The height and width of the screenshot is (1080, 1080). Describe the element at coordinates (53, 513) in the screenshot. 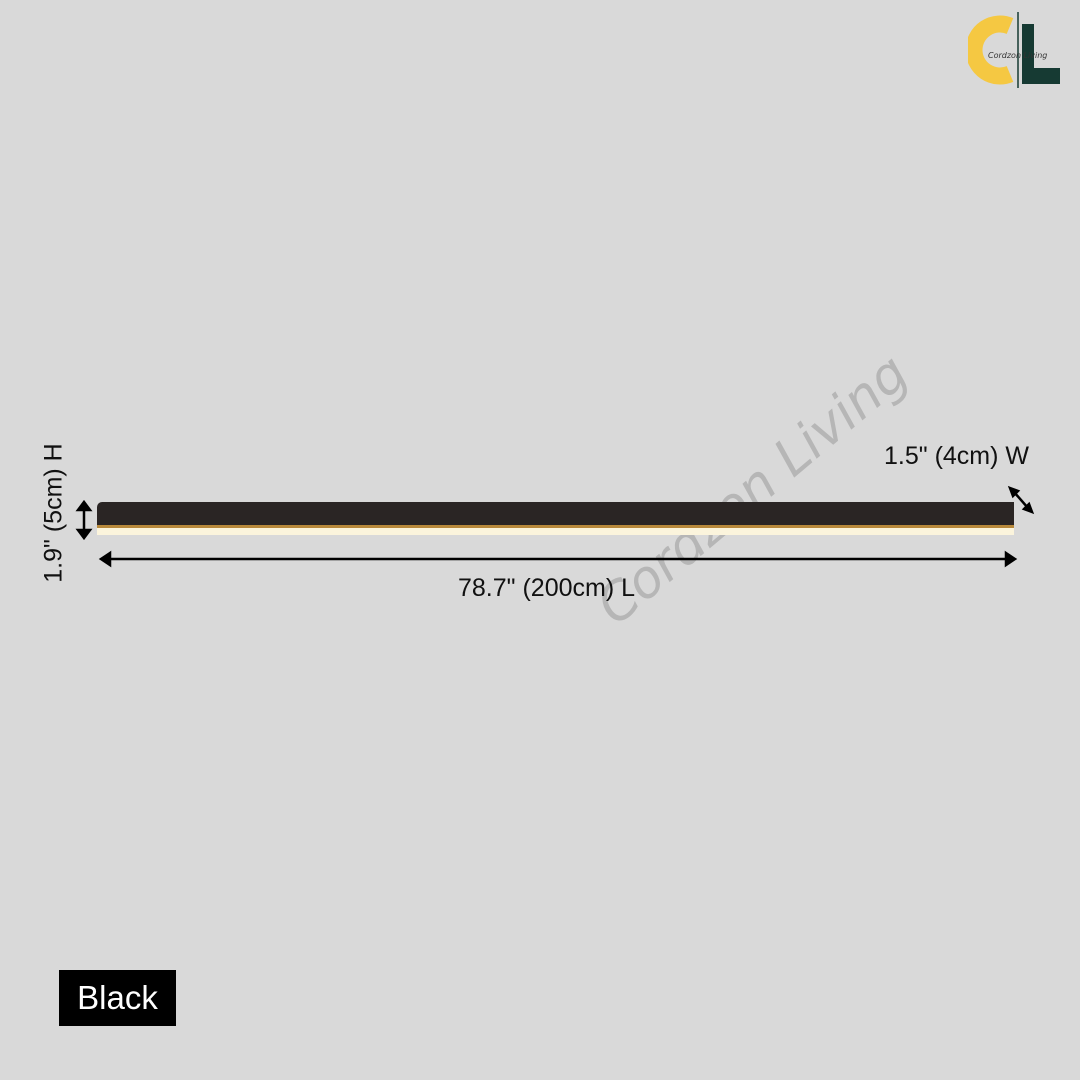

I see `height-label: 1.9" (5cm) H` at that location.